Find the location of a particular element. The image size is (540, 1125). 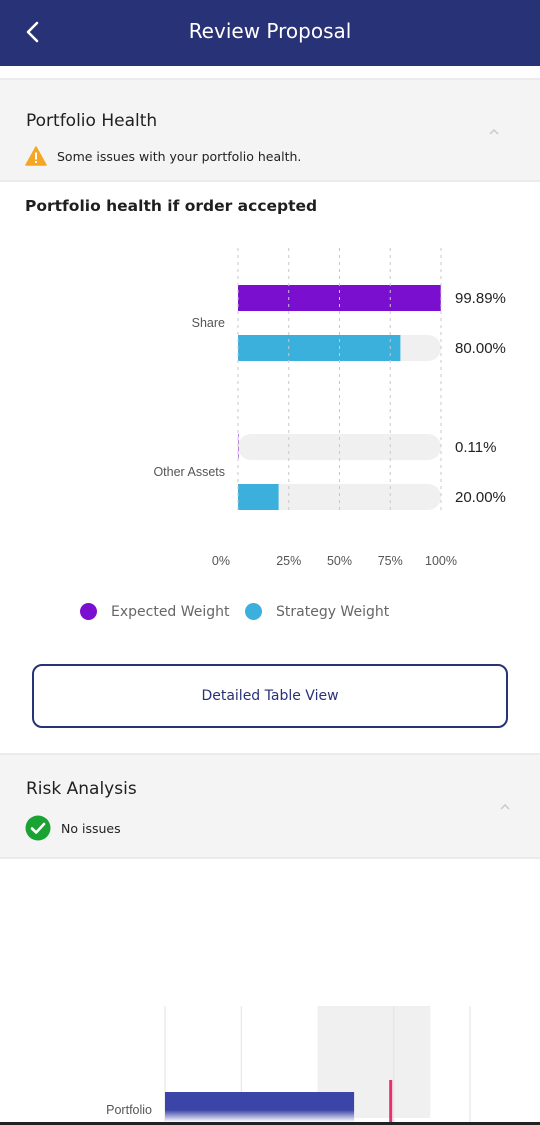

legend-item-expected: Expected Weight is located at coordinates (155, 611).